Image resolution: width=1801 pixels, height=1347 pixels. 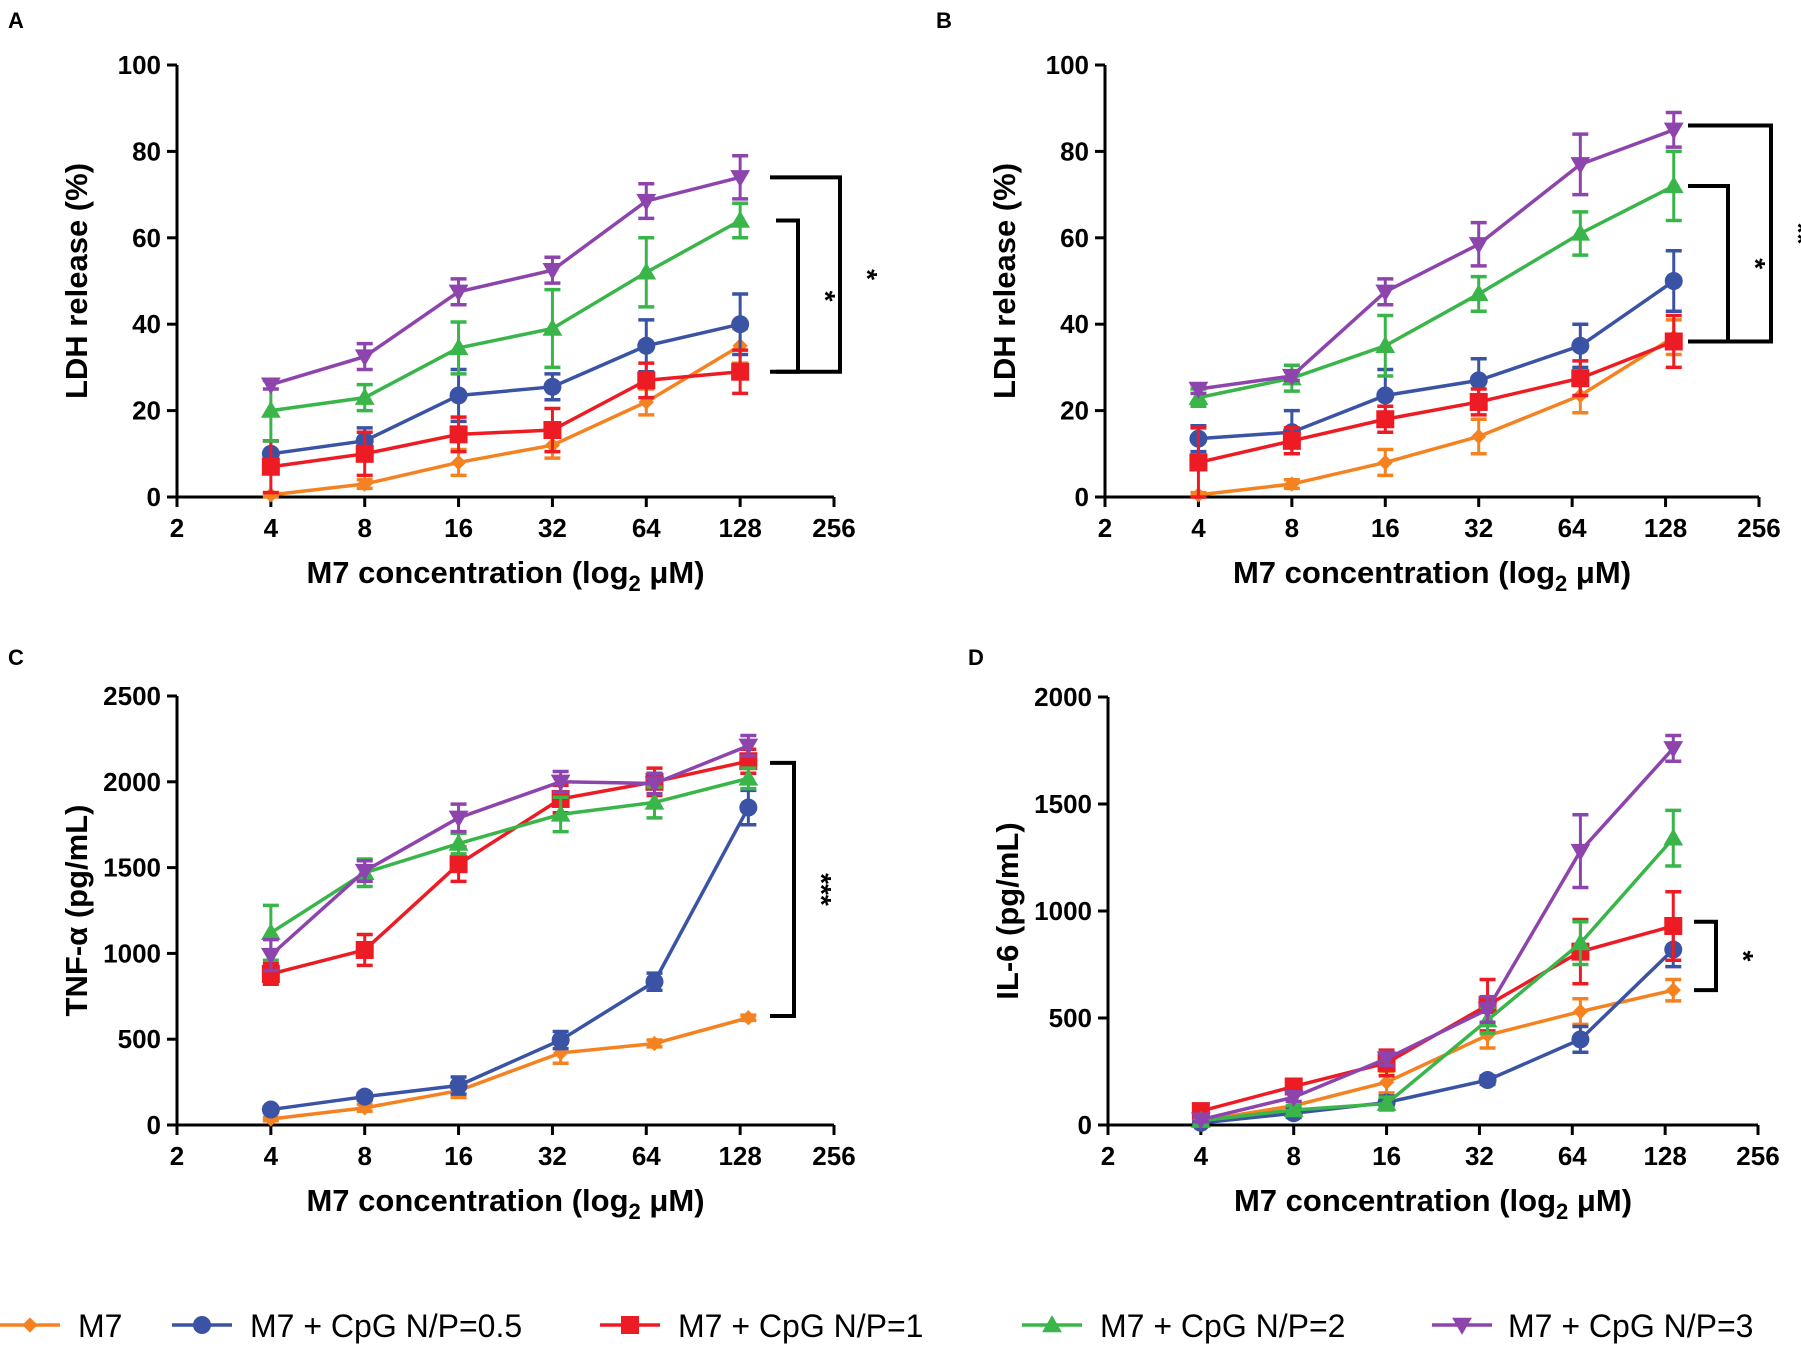 What do you see at coordinates (976, 657) in the screenshot?
I see `panel-letter-d: D` at bounding box center [976, 657].